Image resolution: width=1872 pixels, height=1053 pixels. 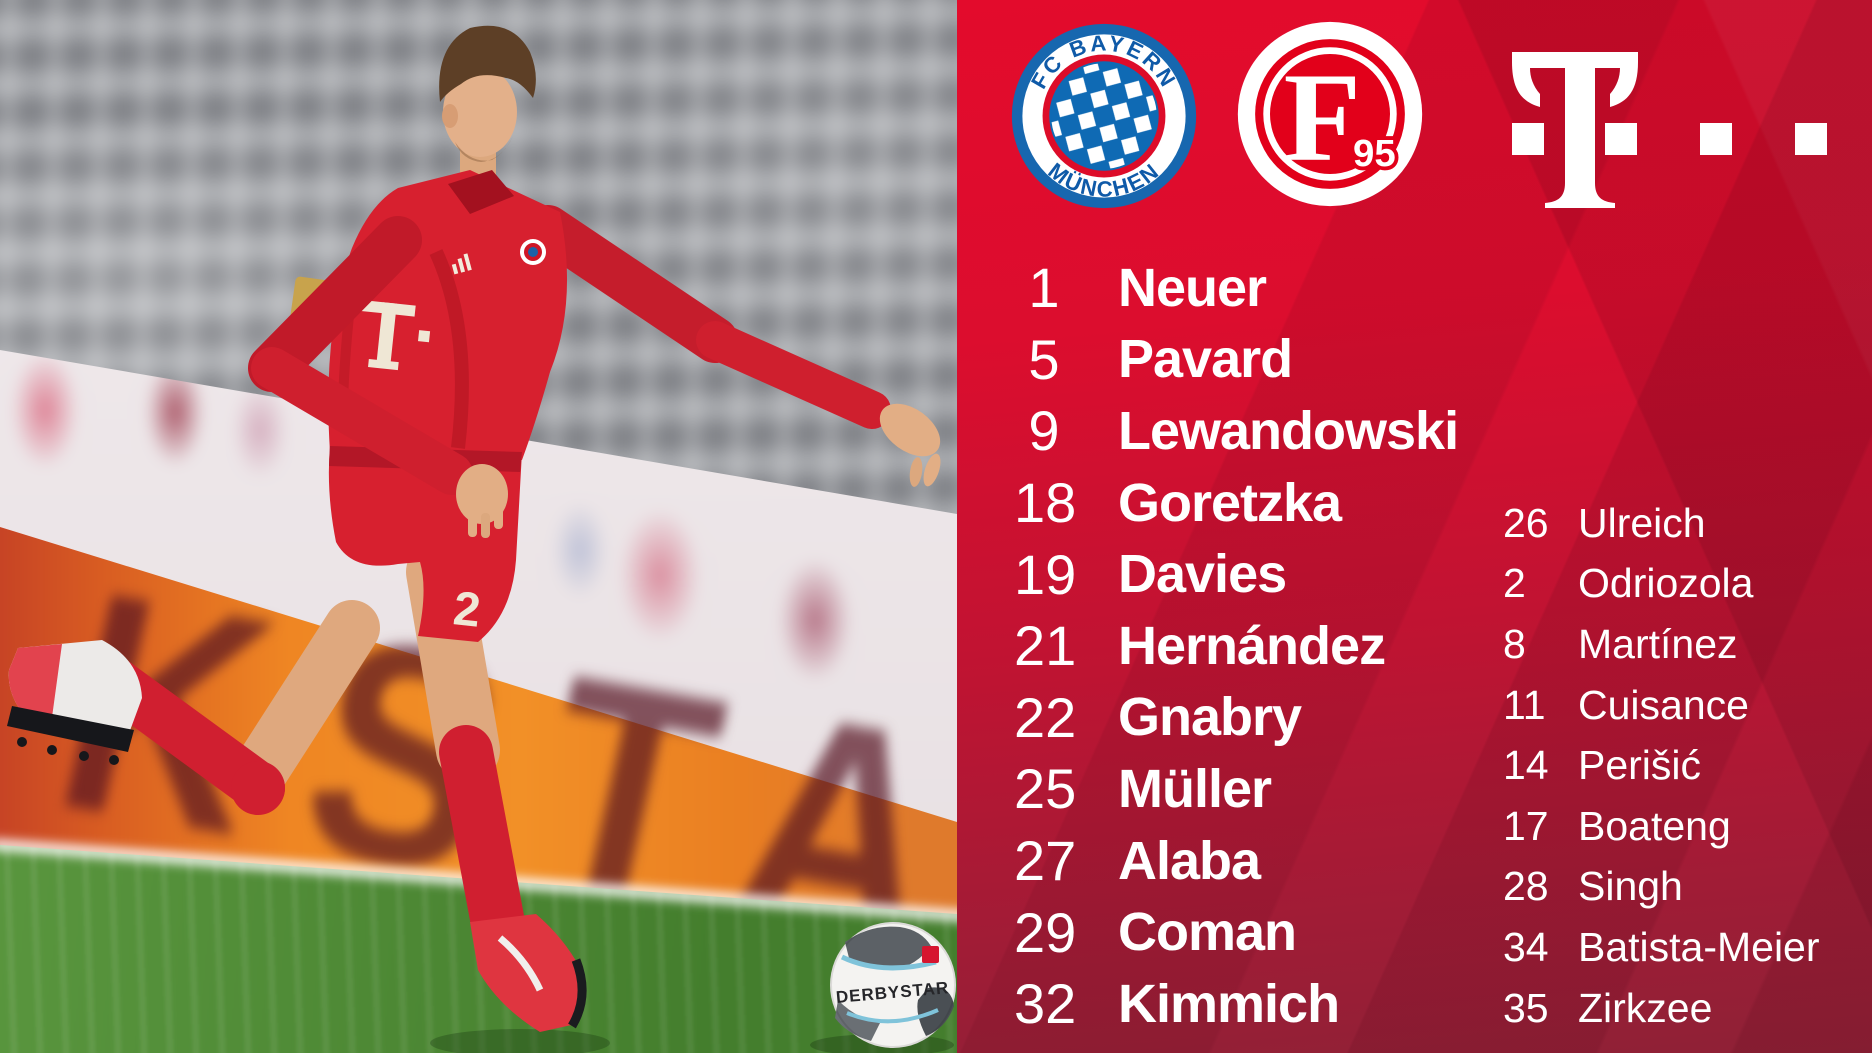 What do you see at coordinates (513, 878) in the screenshot?
I see `player-striding-leg` at bounding box center [513, 878].